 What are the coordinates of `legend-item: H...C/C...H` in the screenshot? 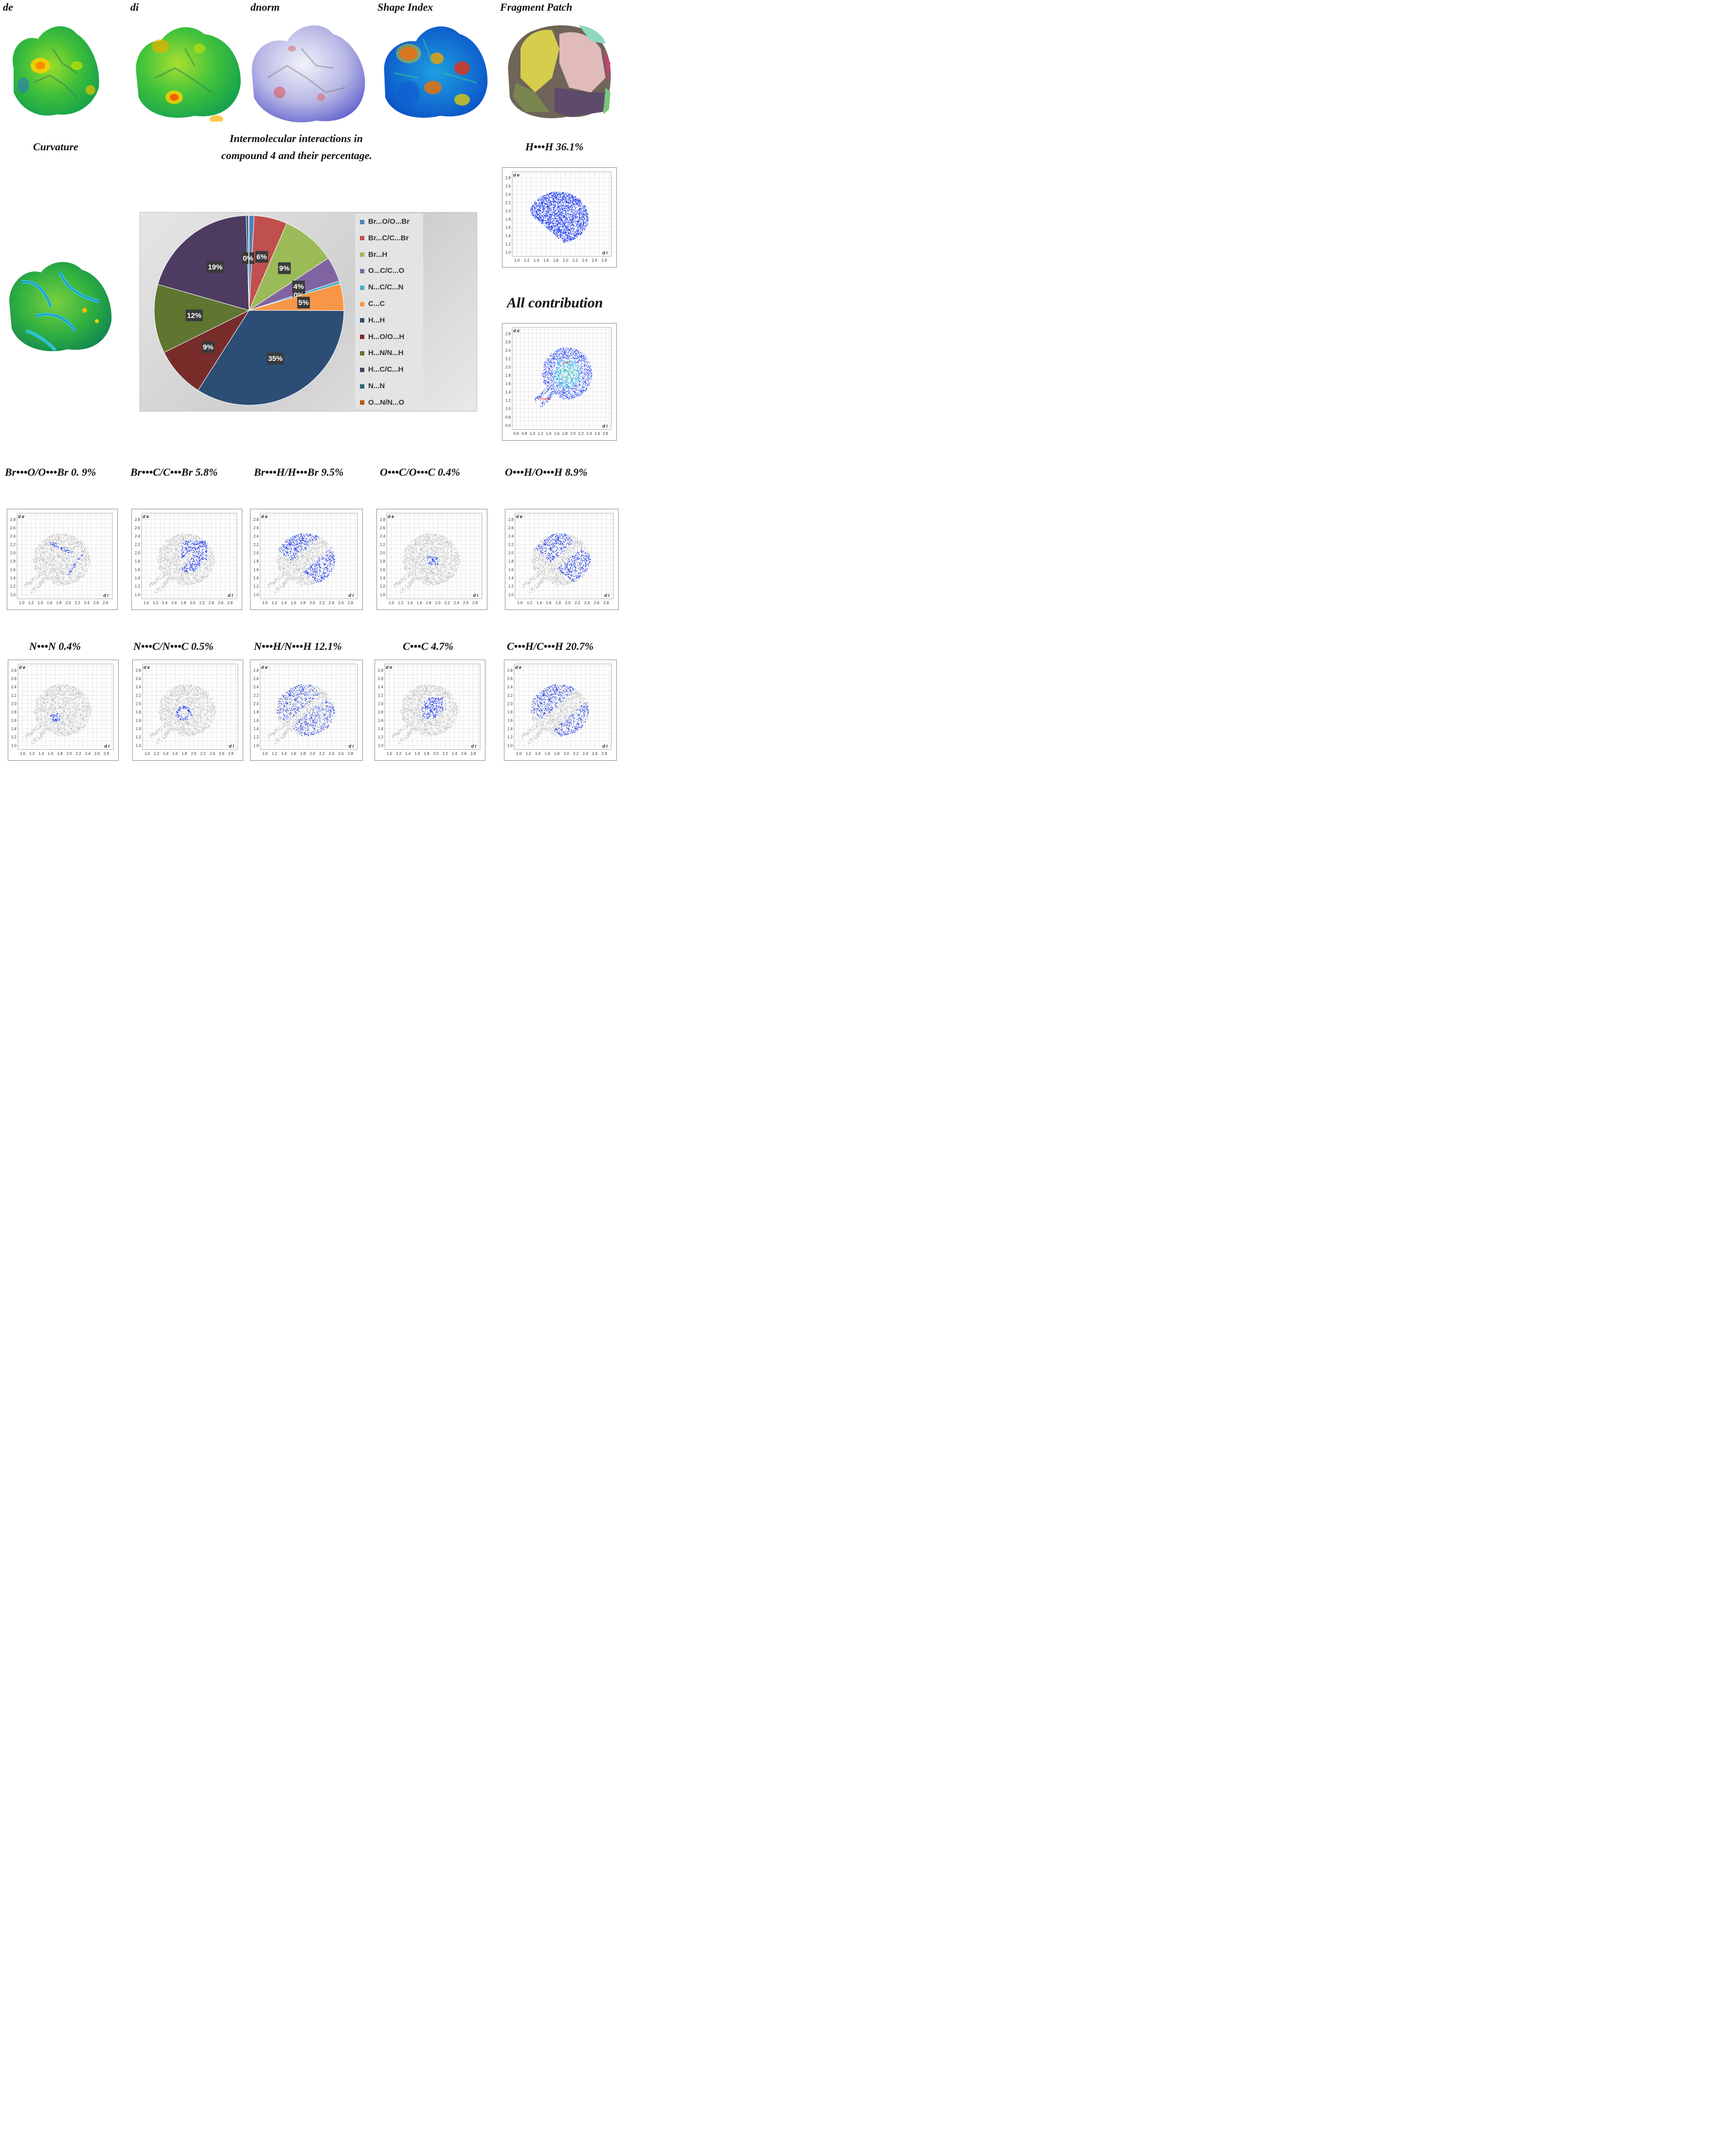 It's located at (382, 370).